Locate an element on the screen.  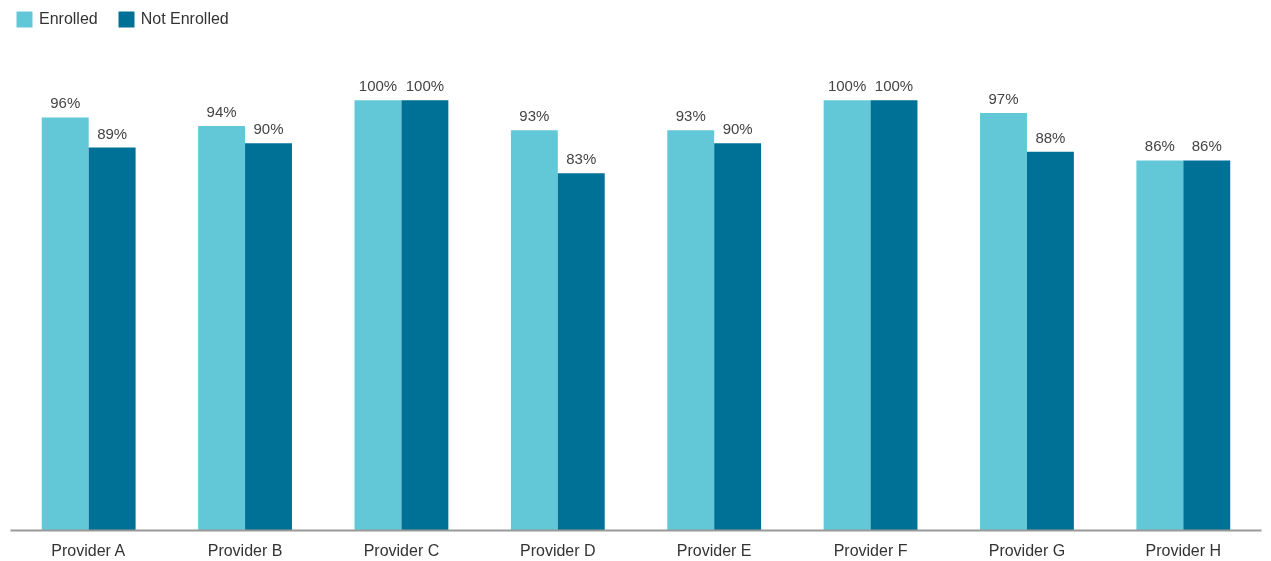
data-label: 83% is located at coordinates (581, 159).